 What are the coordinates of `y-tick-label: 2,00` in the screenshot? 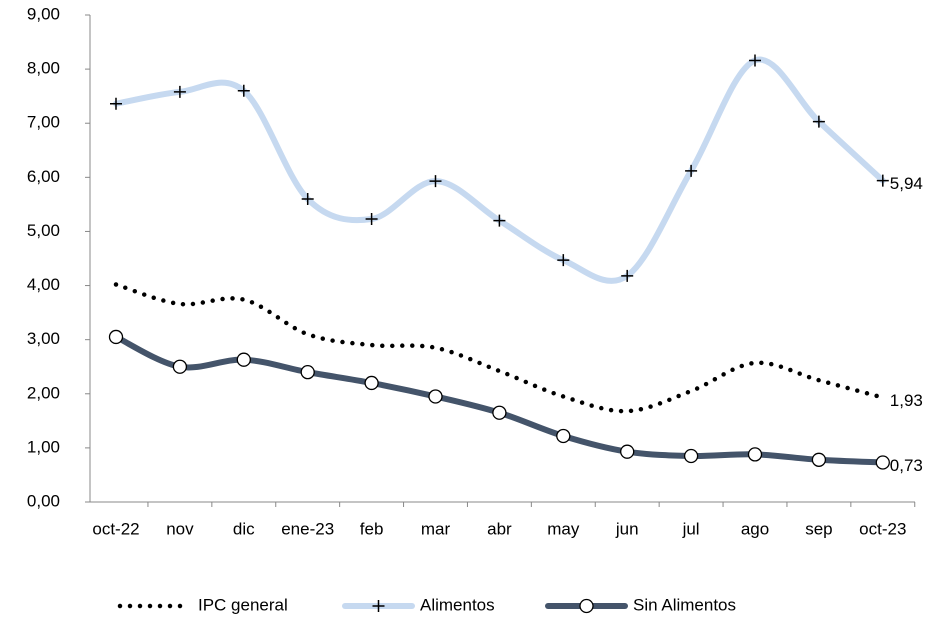 It's located at (43, 392).